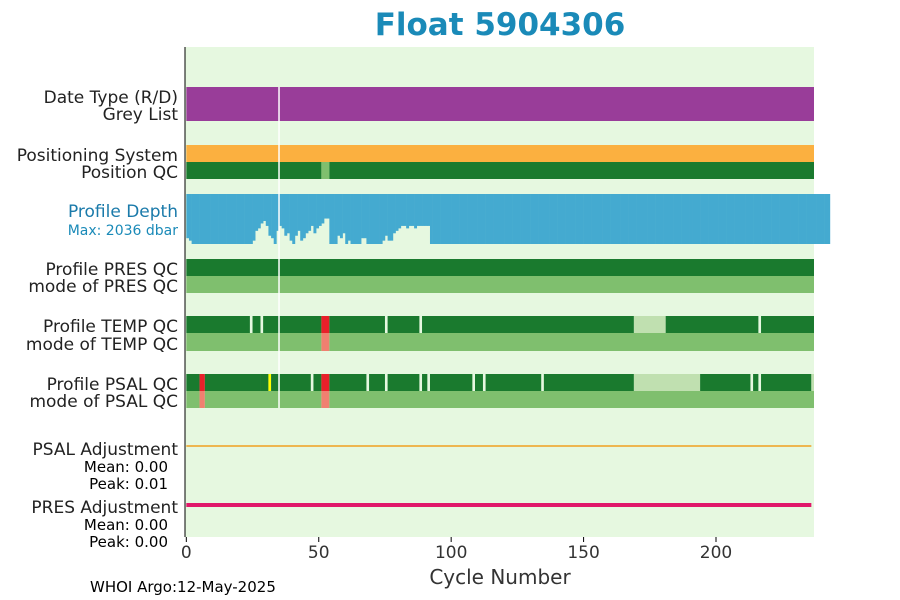  I want to click on x-tick-label: 200, so click(716, 553).